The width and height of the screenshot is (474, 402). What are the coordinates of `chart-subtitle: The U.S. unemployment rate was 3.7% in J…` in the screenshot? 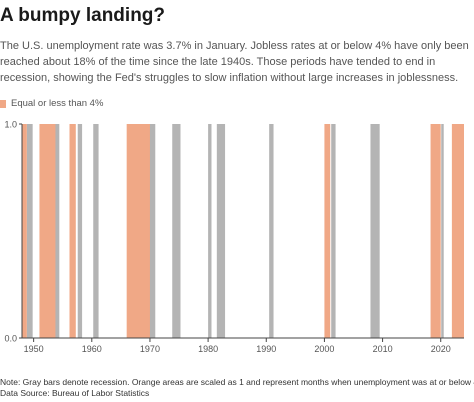 It's located at (234, 62).